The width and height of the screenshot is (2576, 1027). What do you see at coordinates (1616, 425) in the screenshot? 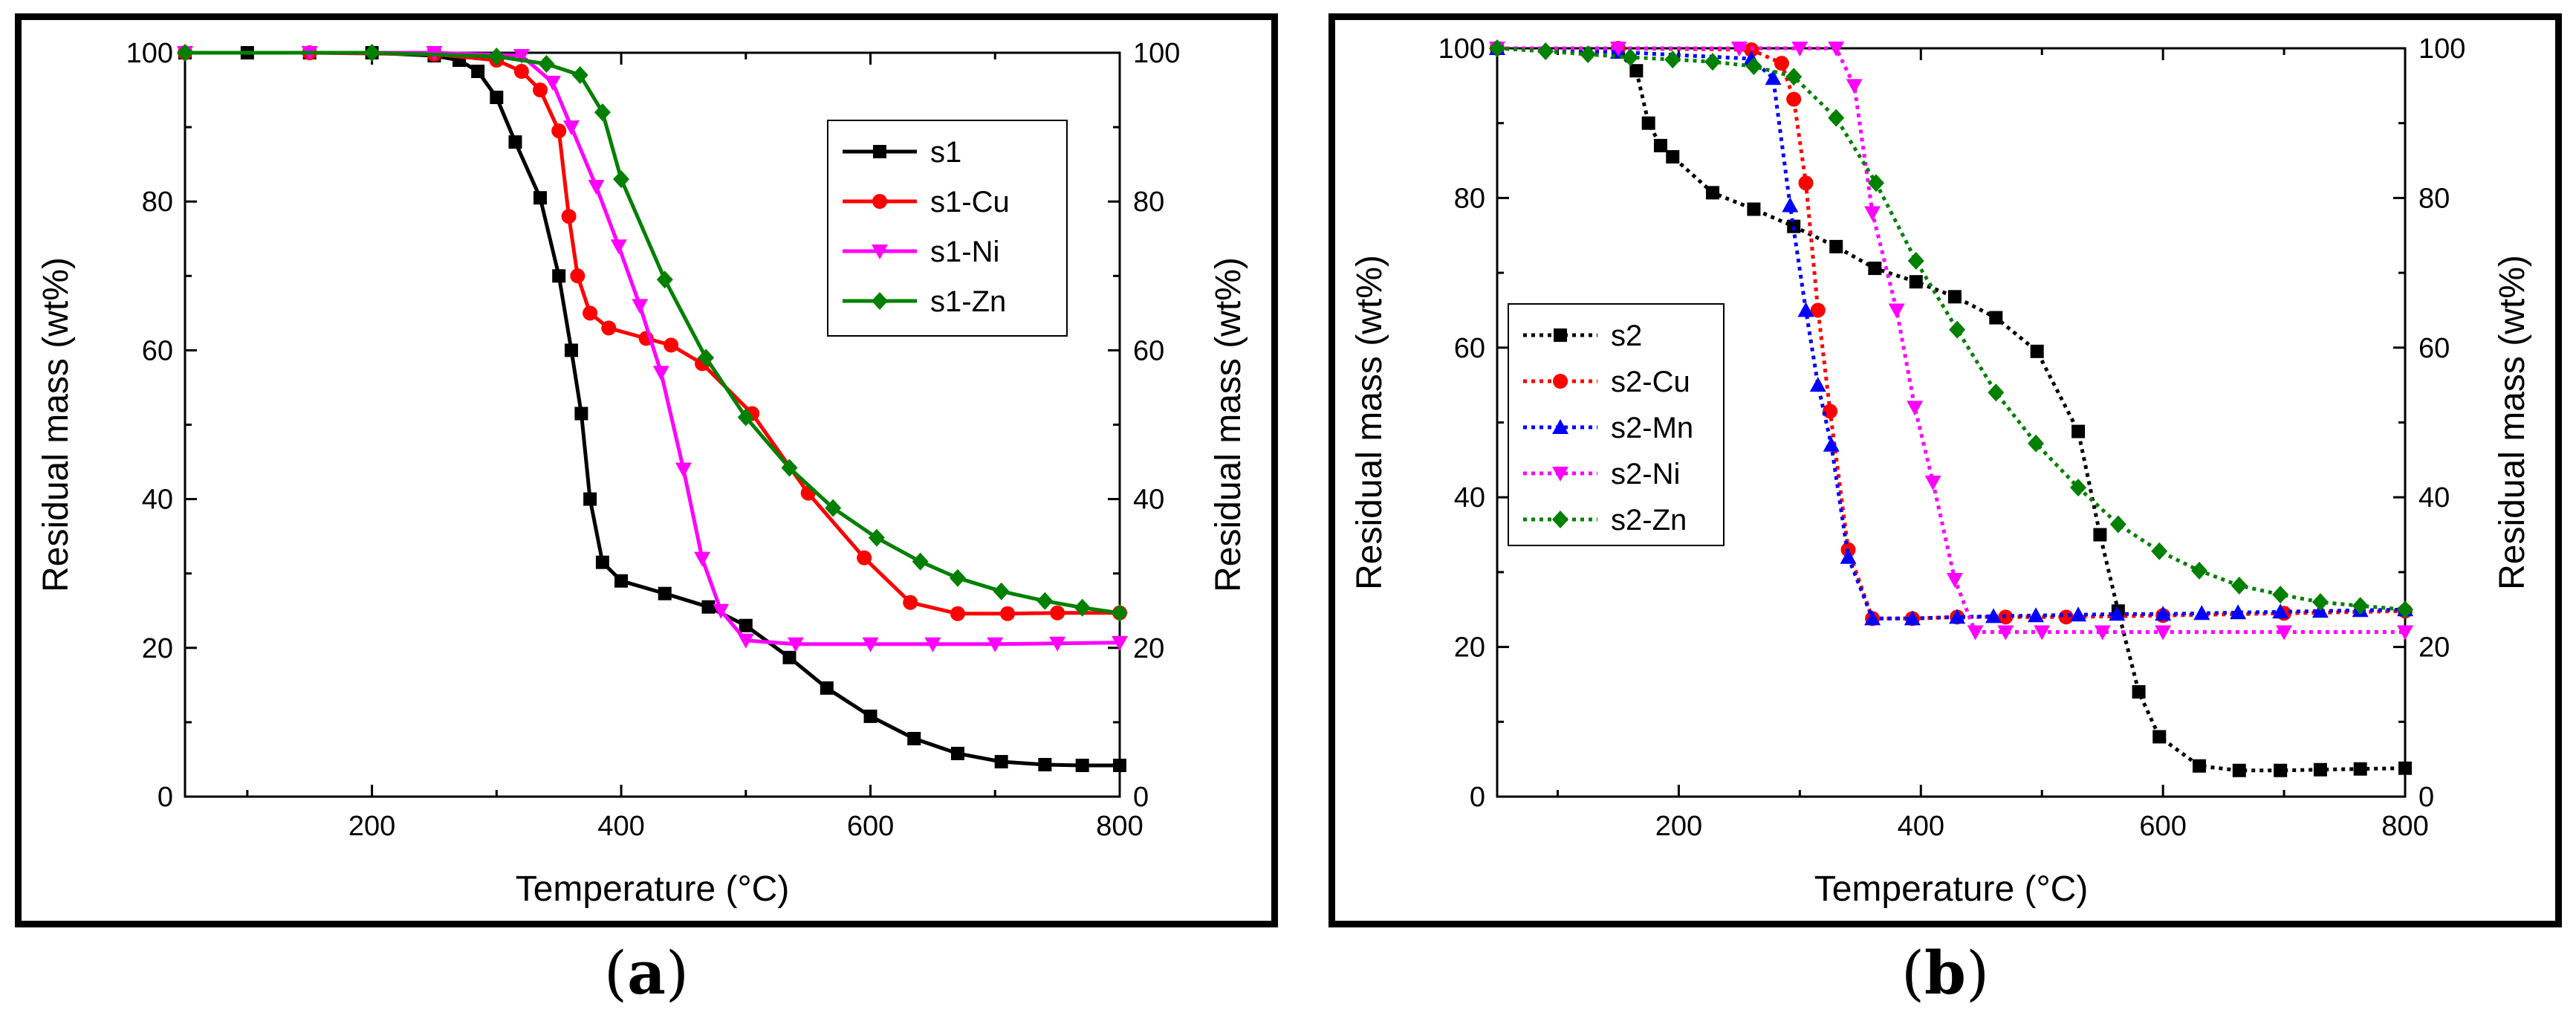
I see `legend-b: s2 s2-Cu s2-Mn s2-Ni s2-Zn` at bounding box center [1616, 425].